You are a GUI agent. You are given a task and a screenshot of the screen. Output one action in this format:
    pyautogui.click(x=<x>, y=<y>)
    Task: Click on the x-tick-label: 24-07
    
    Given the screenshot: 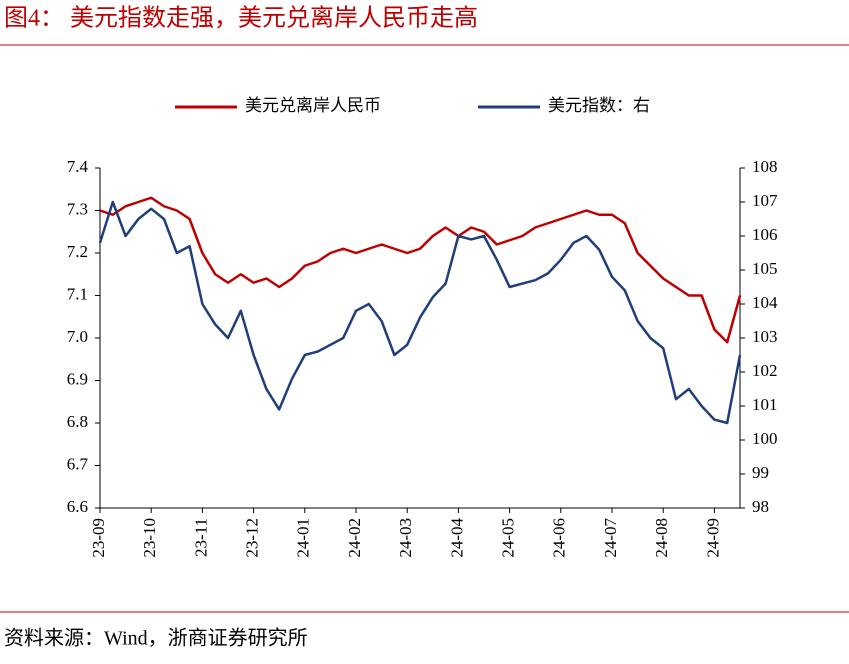 What is the action you would take?
    pyautogui.click(x=610, y=538)
    